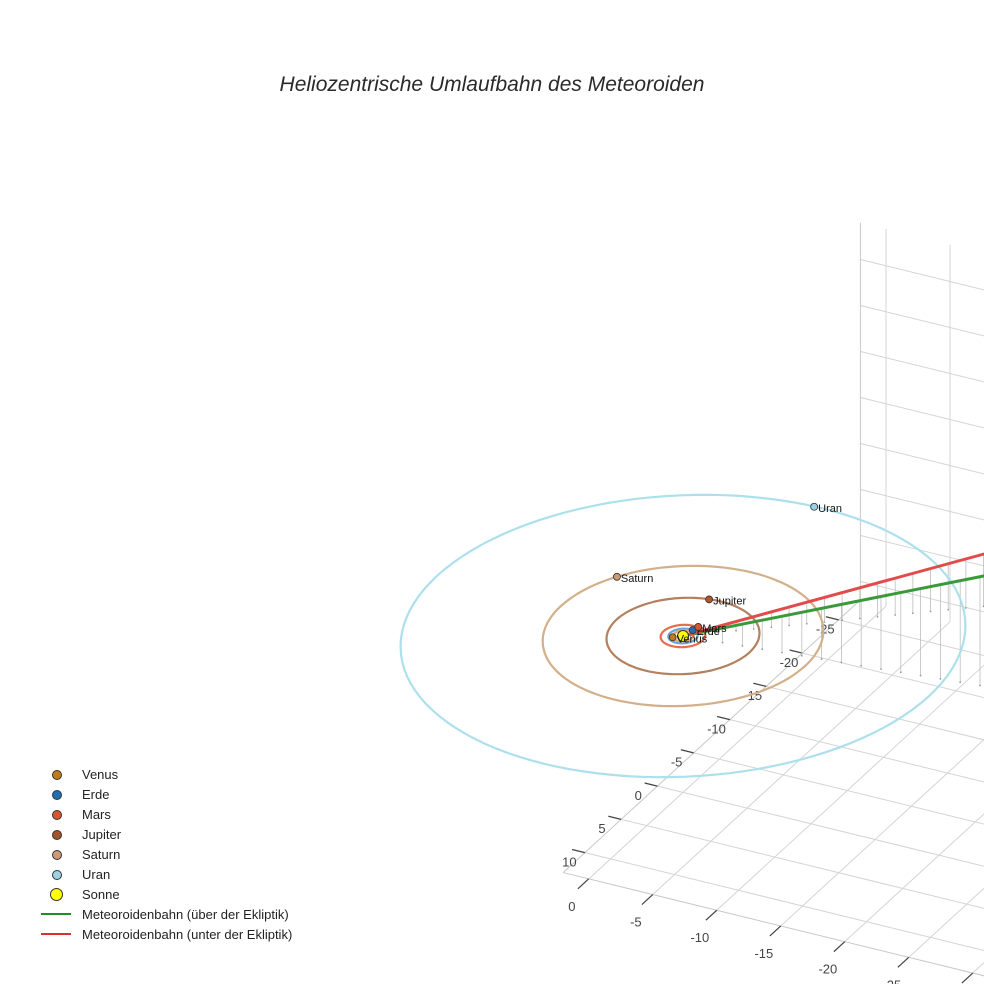  What do you see at coordinates (814, 506) in the screenshot?
I see `planet-uran` at bounding box center [814, 506].